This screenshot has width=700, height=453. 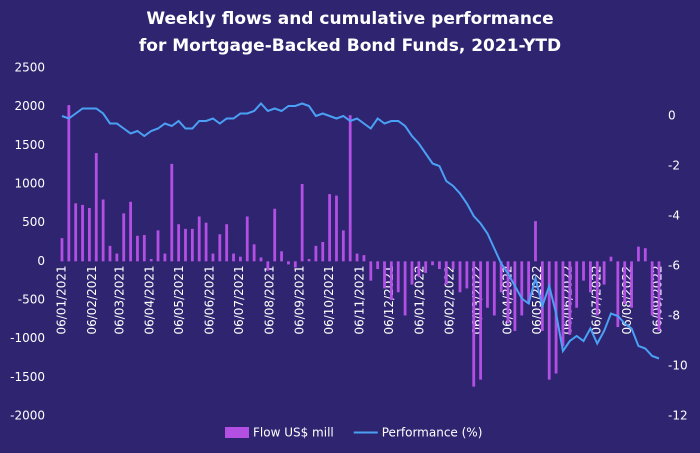 I want to click on x-tick-label: 06/11/2021, so click(x=360, y=299).